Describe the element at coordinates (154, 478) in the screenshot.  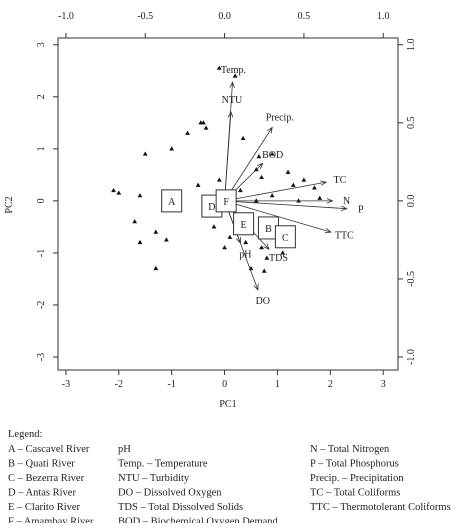
I see `legend-entry: NTU – Turbidity` at that location.